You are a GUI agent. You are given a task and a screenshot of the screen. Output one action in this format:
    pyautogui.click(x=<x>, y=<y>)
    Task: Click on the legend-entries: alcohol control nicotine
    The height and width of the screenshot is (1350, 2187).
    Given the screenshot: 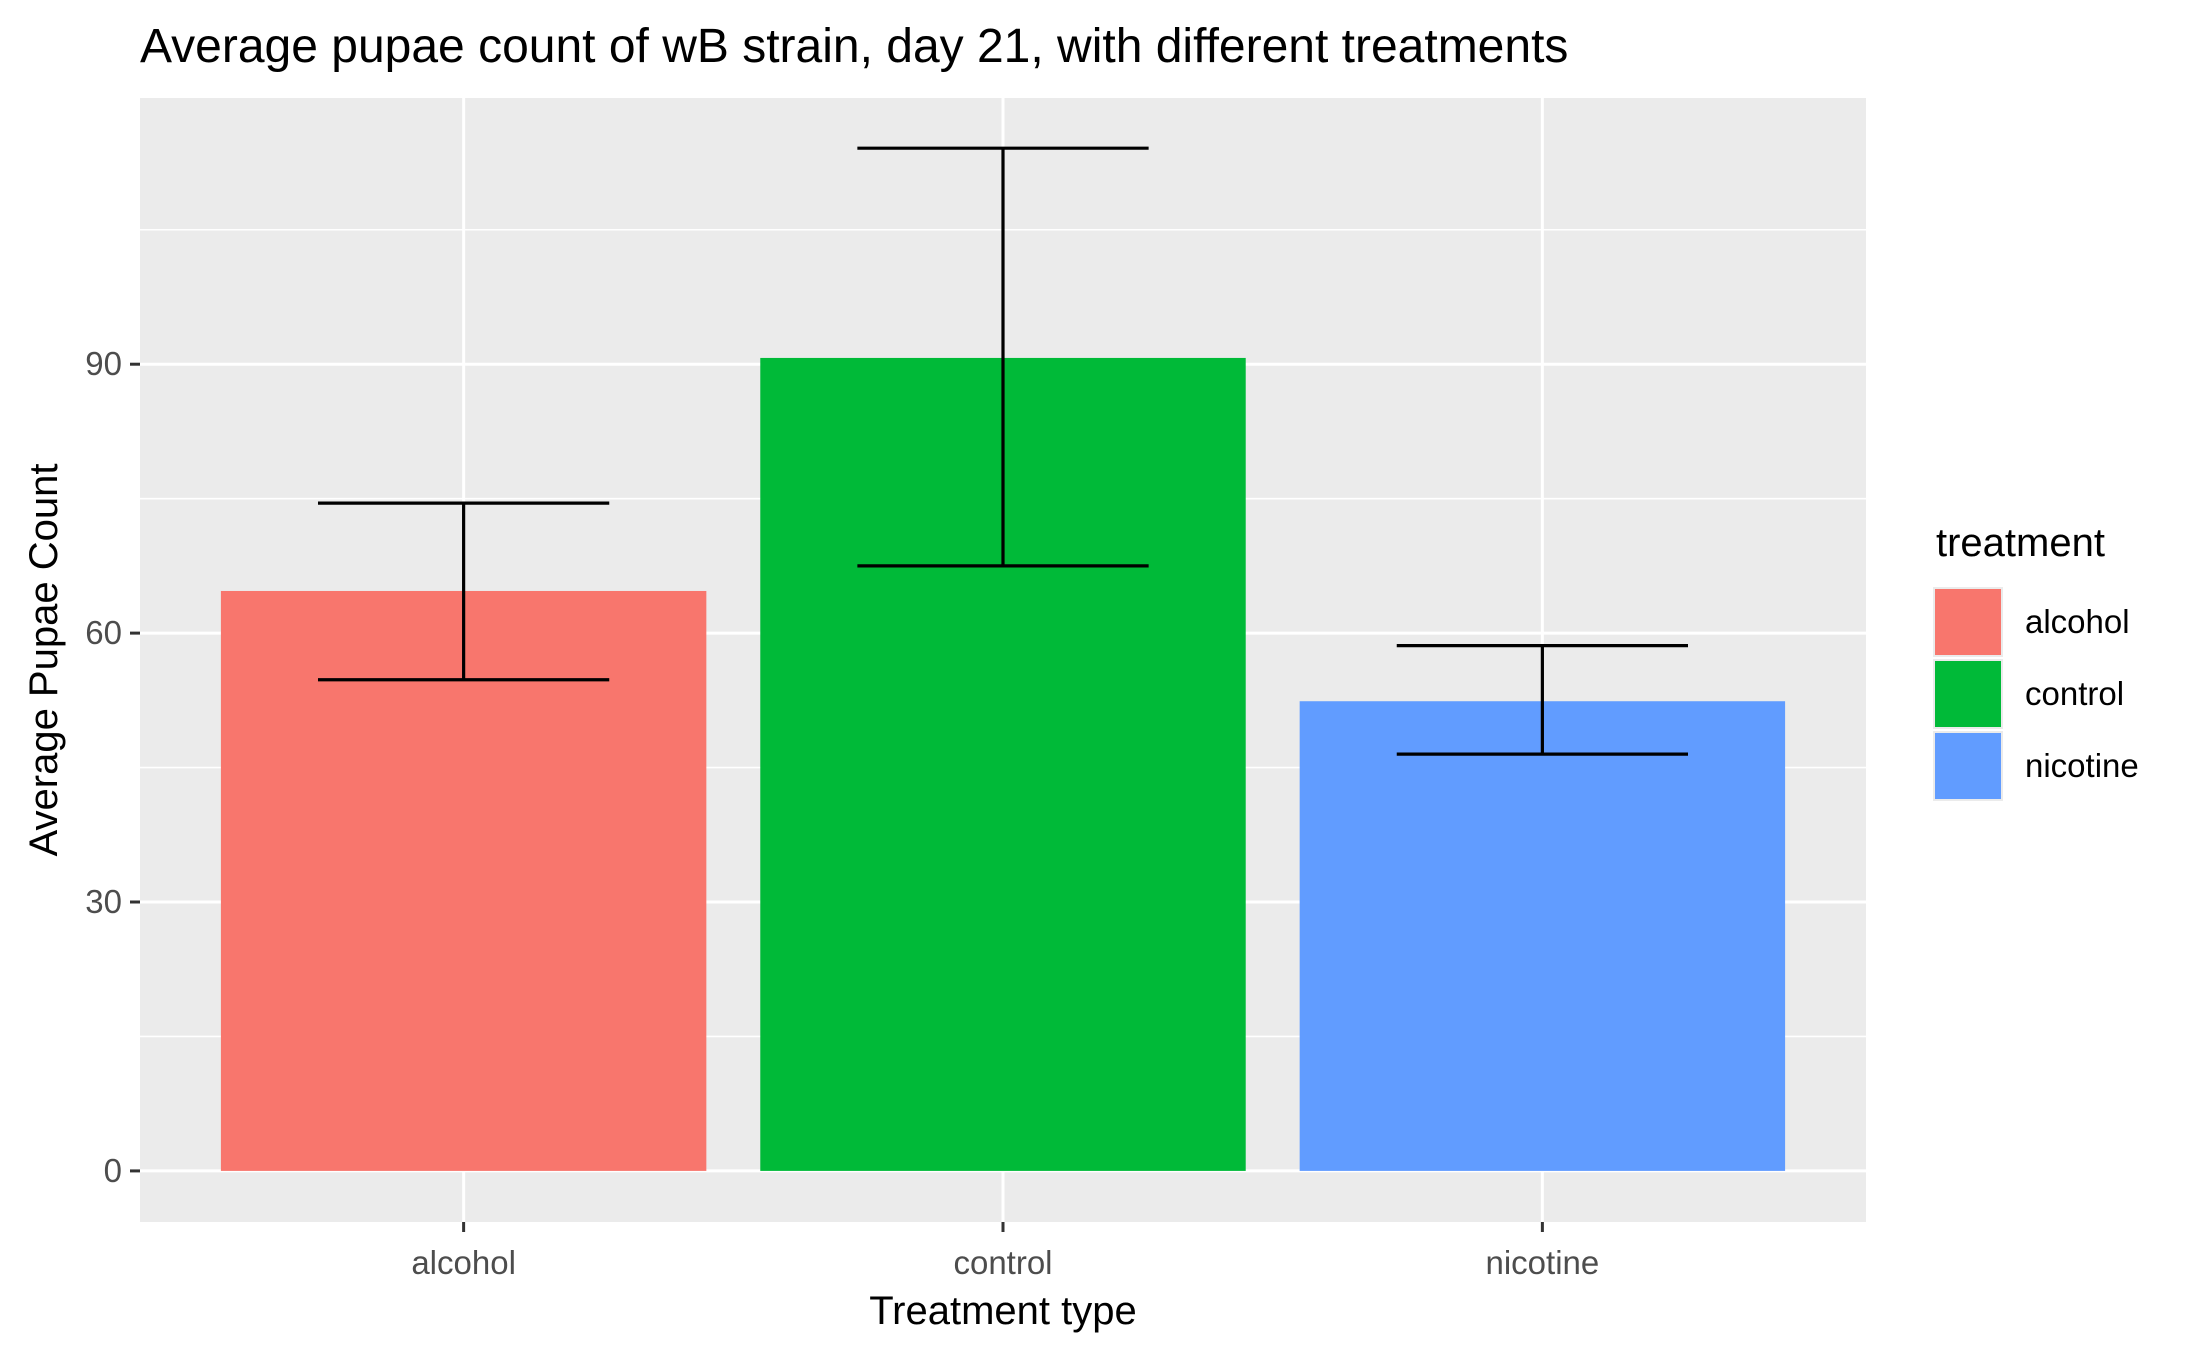 What is the action you would take?
    pyautogui.click(x=2036, y=694)
    